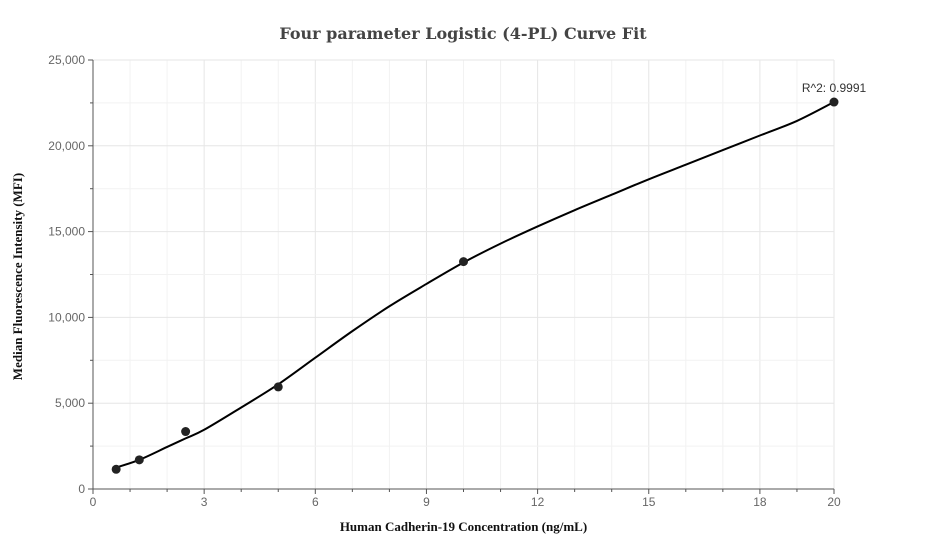 The height and width of the screenshot is (560, 927). What do you see at coordinates (463, 526) in the screenshot?
I see `x-axis-label: Human Cadherin-19 Concentration (ng/mL)` at bounding box center [463, 526].